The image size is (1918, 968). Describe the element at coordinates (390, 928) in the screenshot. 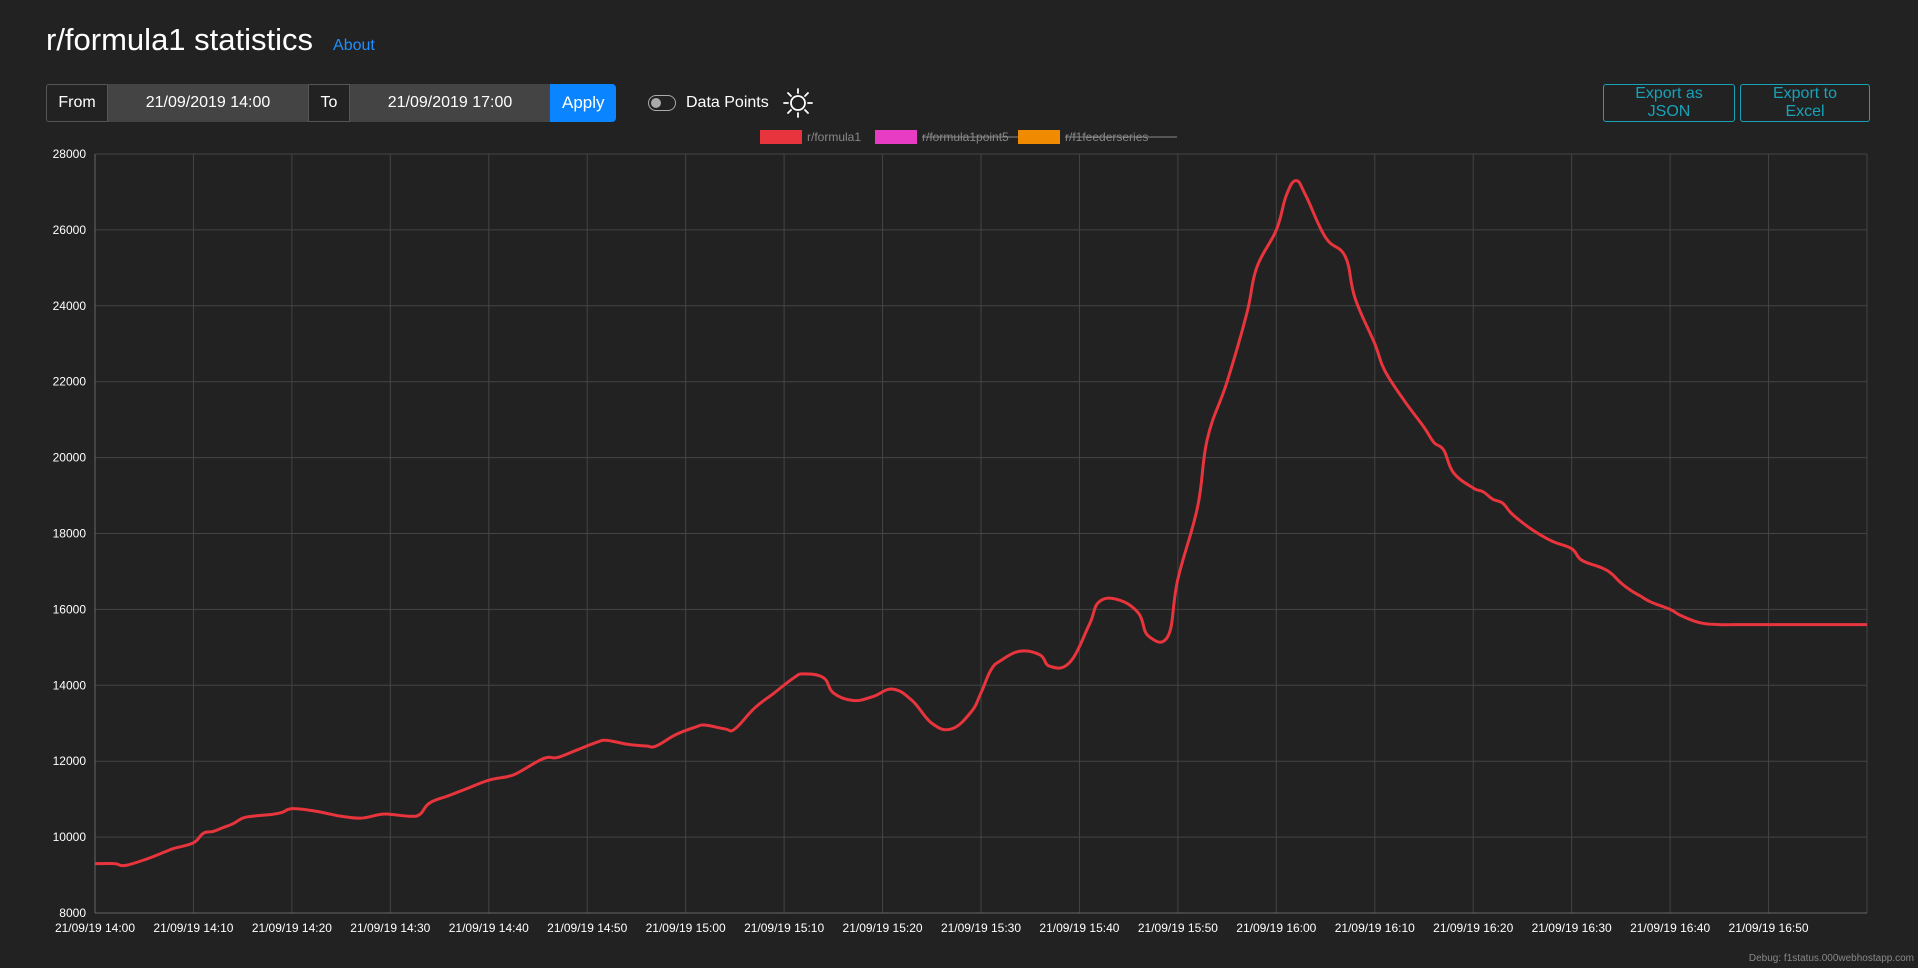

I see `x-tick-label: 21/09/19 14:30` at that location.